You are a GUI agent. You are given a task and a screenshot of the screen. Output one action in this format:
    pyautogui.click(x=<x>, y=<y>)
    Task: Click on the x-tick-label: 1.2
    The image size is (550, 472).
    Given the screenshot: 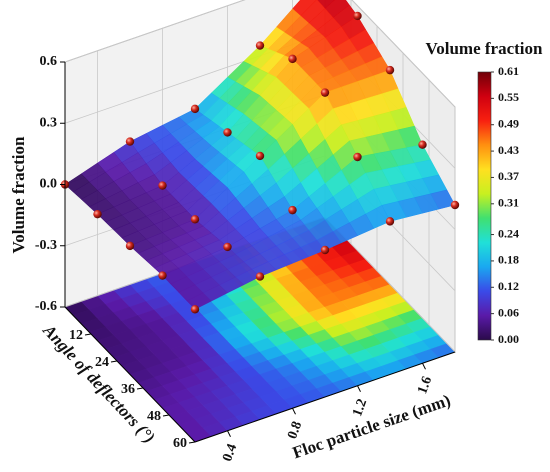 What is the action you would take?
    pyautogui.click(x=360, y=408)
    